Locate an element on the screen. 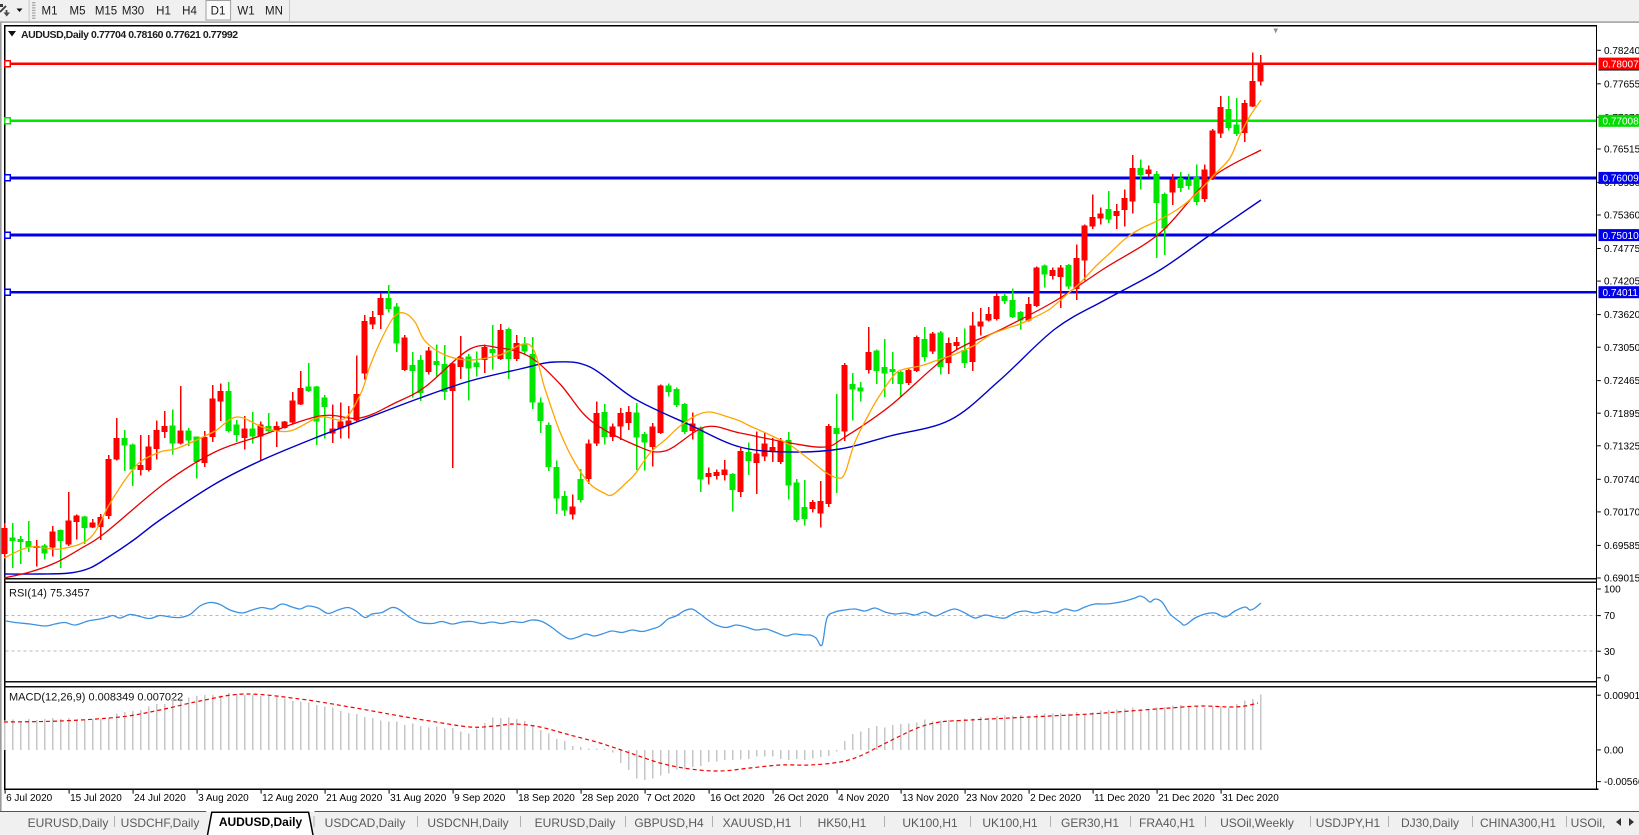 The width and height of the screenshot is (1639, 835). svg-text: 0.76009 is located at coordinates (1621, 179).